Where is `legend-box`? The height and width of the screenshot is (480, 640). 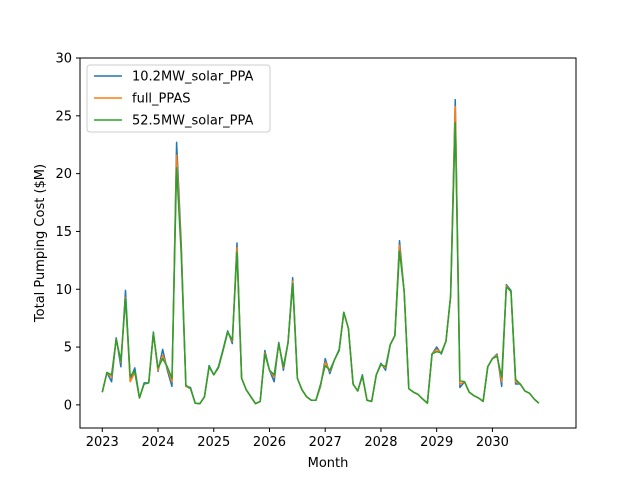 legend-box is located at coordinates (178, 98).